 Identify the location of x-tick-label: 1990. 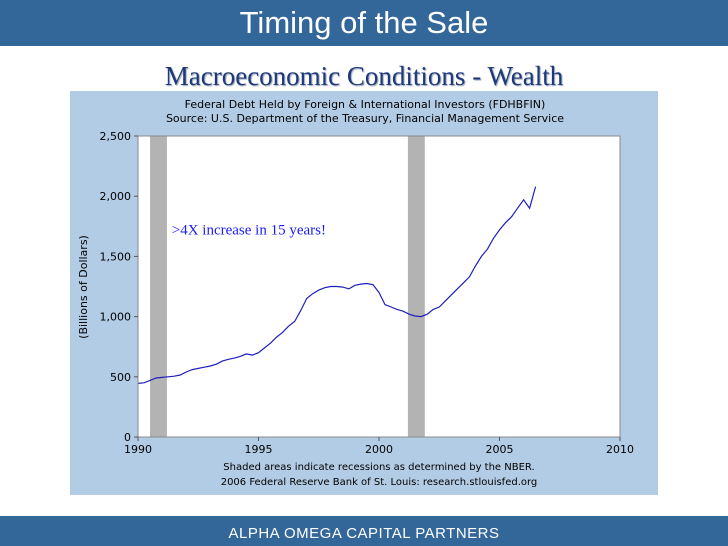
(138, 449).